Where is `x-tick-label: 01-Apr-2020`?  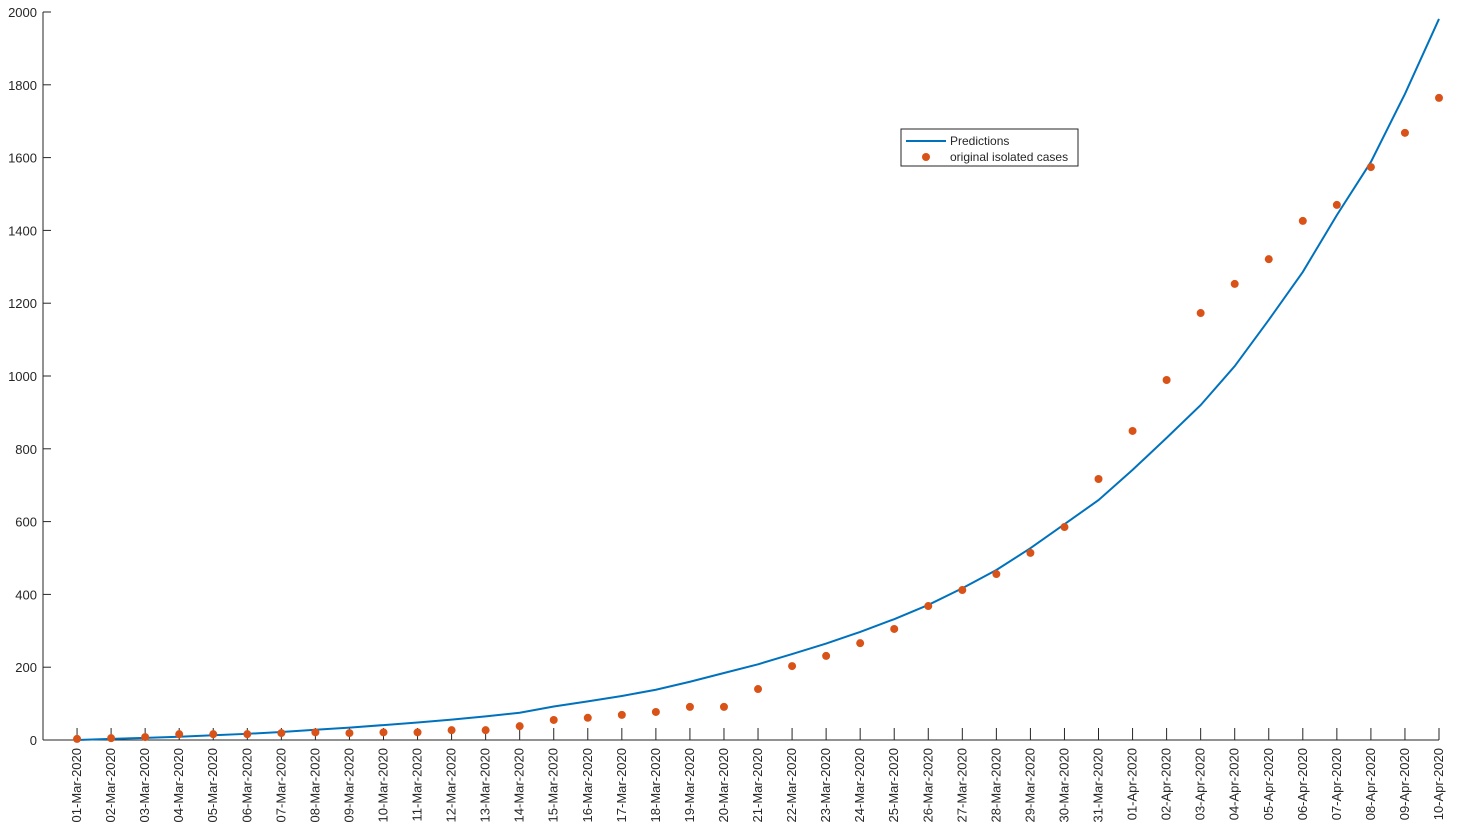 x-tick-label: 01-Apr-2020 is located at coordinates (1132, 784).